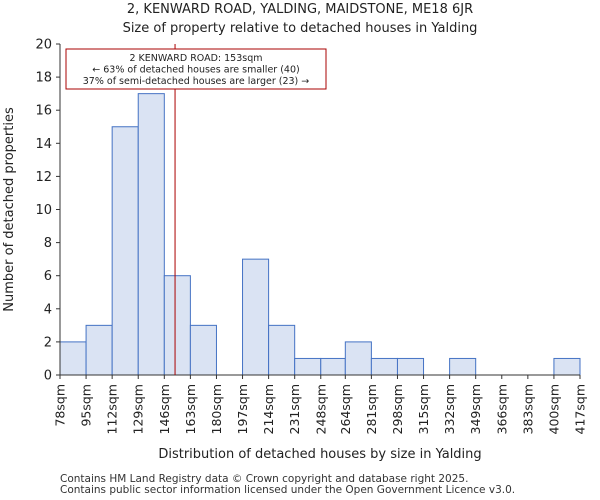 This screenshot has height=500, width=600. What do you see at coordinates (151, 234) in the screenshot?
I see `bar-129sqm` at bounding box center [151, 234].